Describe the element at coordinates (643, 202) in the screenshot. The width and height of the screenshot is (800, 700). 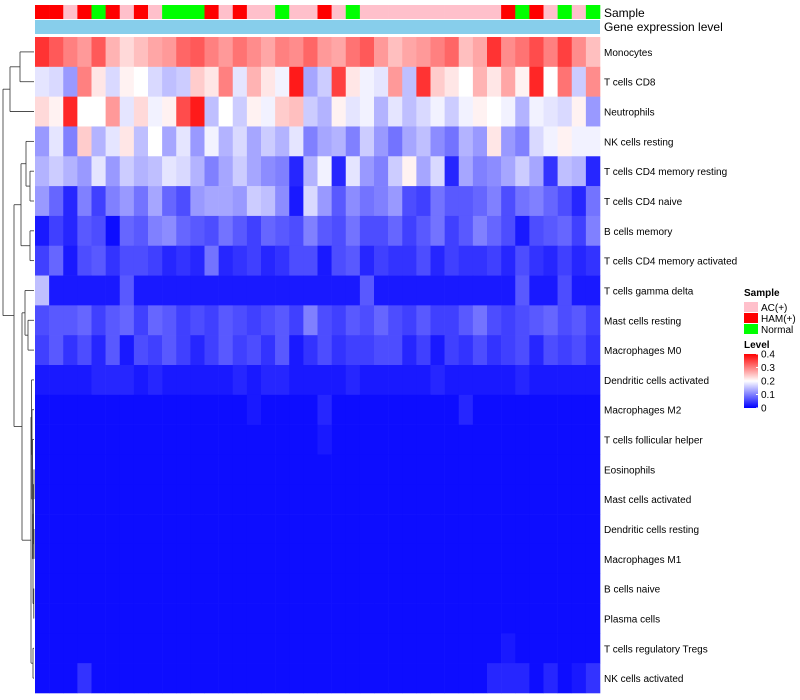
I see `row-label: T cells CD4 naive` at that location.